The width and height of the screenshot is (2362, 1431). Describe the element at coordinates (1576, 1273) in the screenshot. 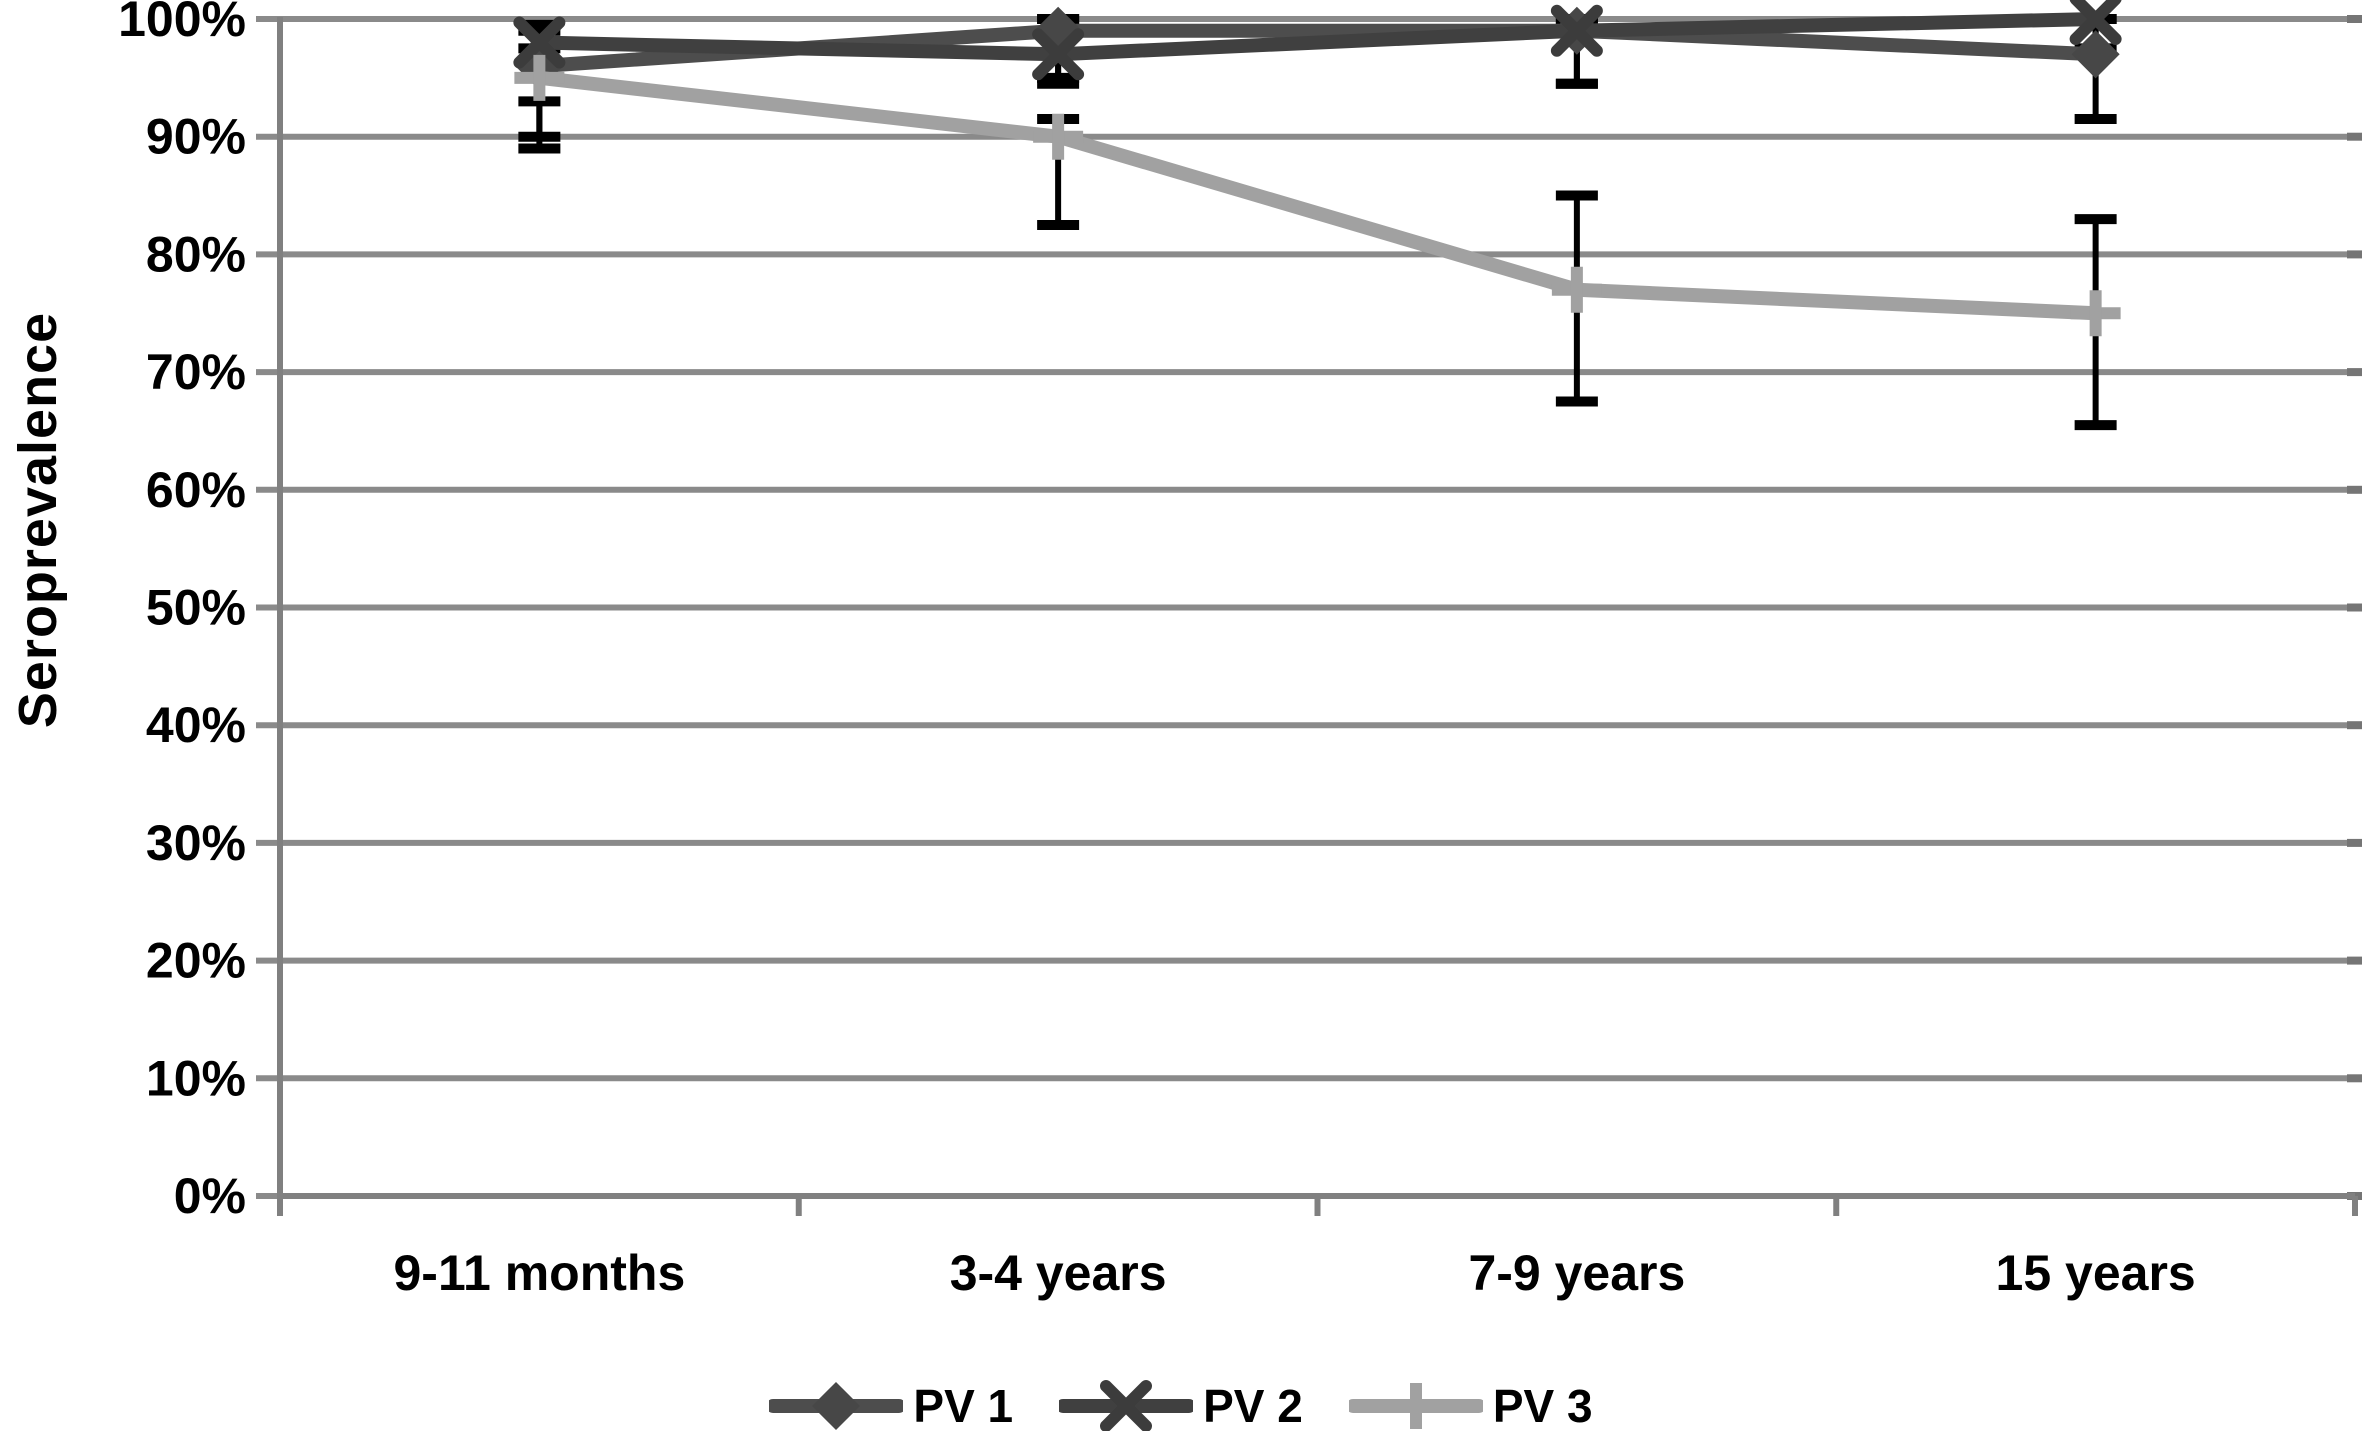

I see `svg-text: 7-9 years` at that location.